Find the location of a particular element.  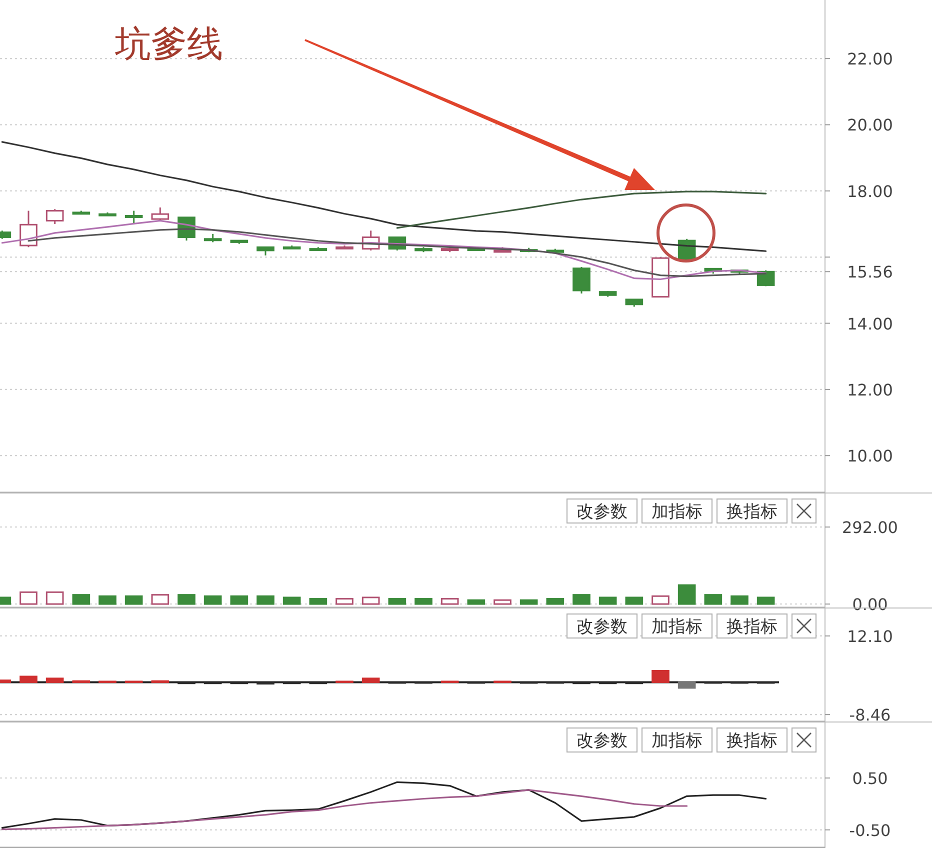

y-tick-label: -8.46 is located at coordinates (870, 715).